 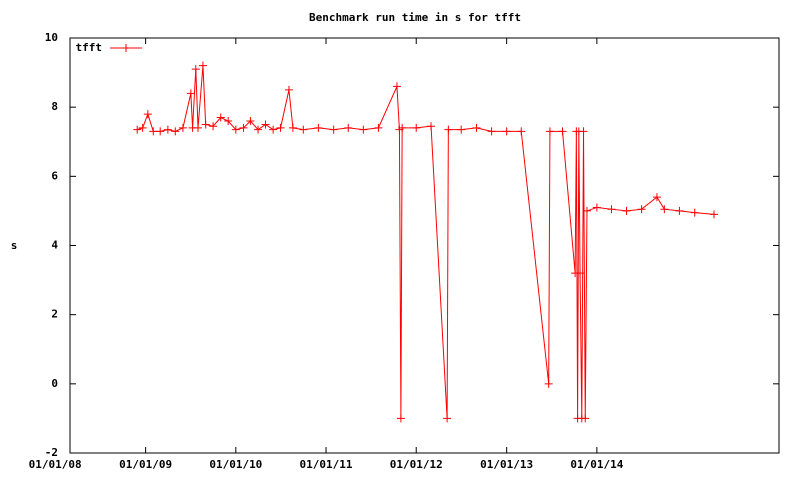 I want to click on y-axis-label: s, so click(x=14, y=245).